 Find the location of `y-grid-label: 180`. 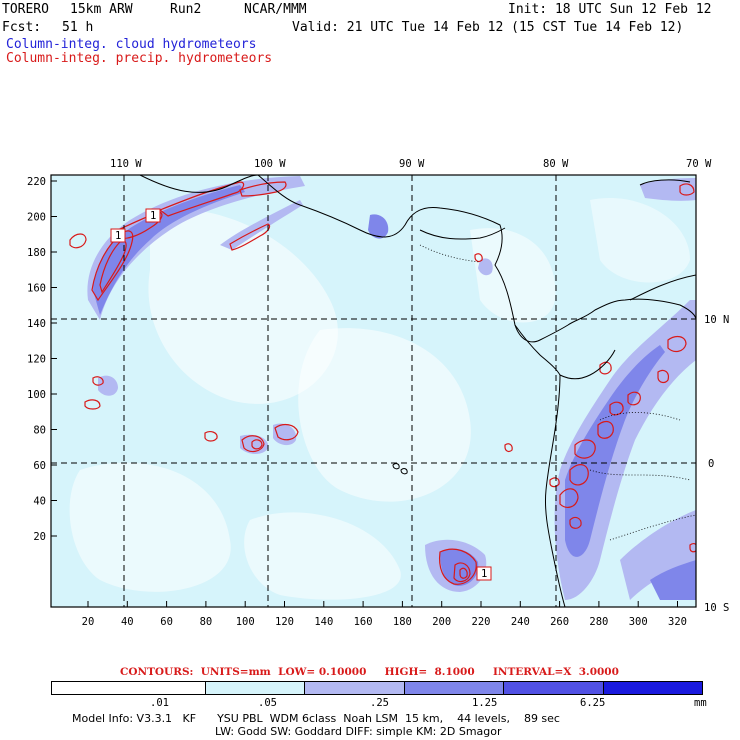

y-grid-label: 180 is located at coordinates (36, 253).